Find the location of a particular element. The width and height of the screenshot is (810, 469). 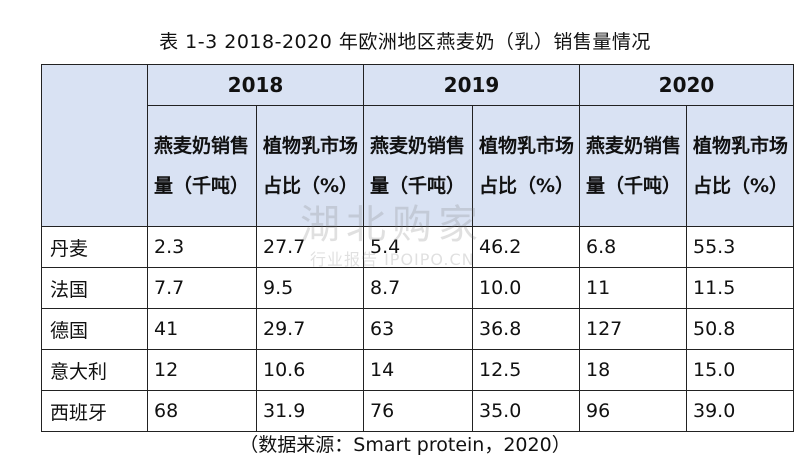

value-cell: 9.5 is located at coordinates (310, 288).